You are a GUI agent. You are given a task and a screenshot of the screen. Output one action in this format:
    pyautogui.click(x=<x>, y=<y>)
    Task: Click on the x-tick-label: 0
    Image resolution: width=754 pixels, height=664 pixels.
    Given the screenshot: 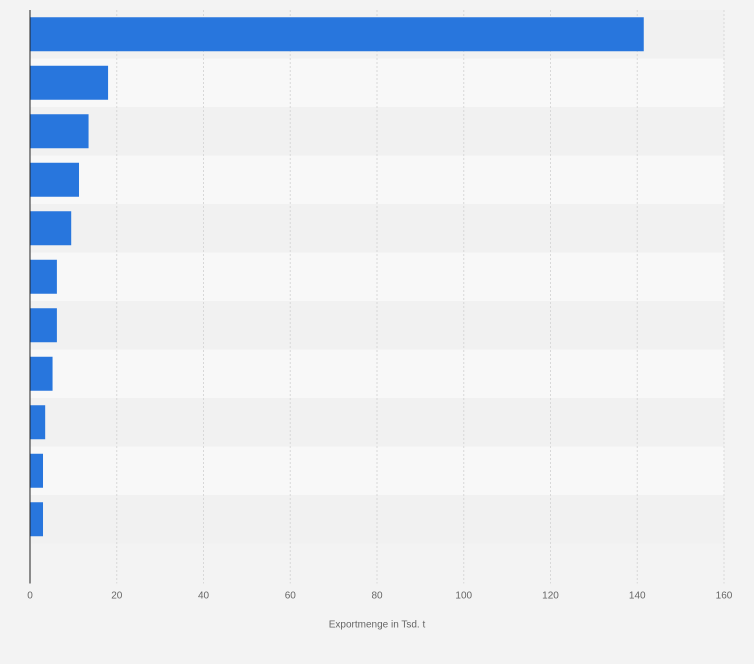 What is the action you would take?
    pyautogui.click(x=30, y=596)
    